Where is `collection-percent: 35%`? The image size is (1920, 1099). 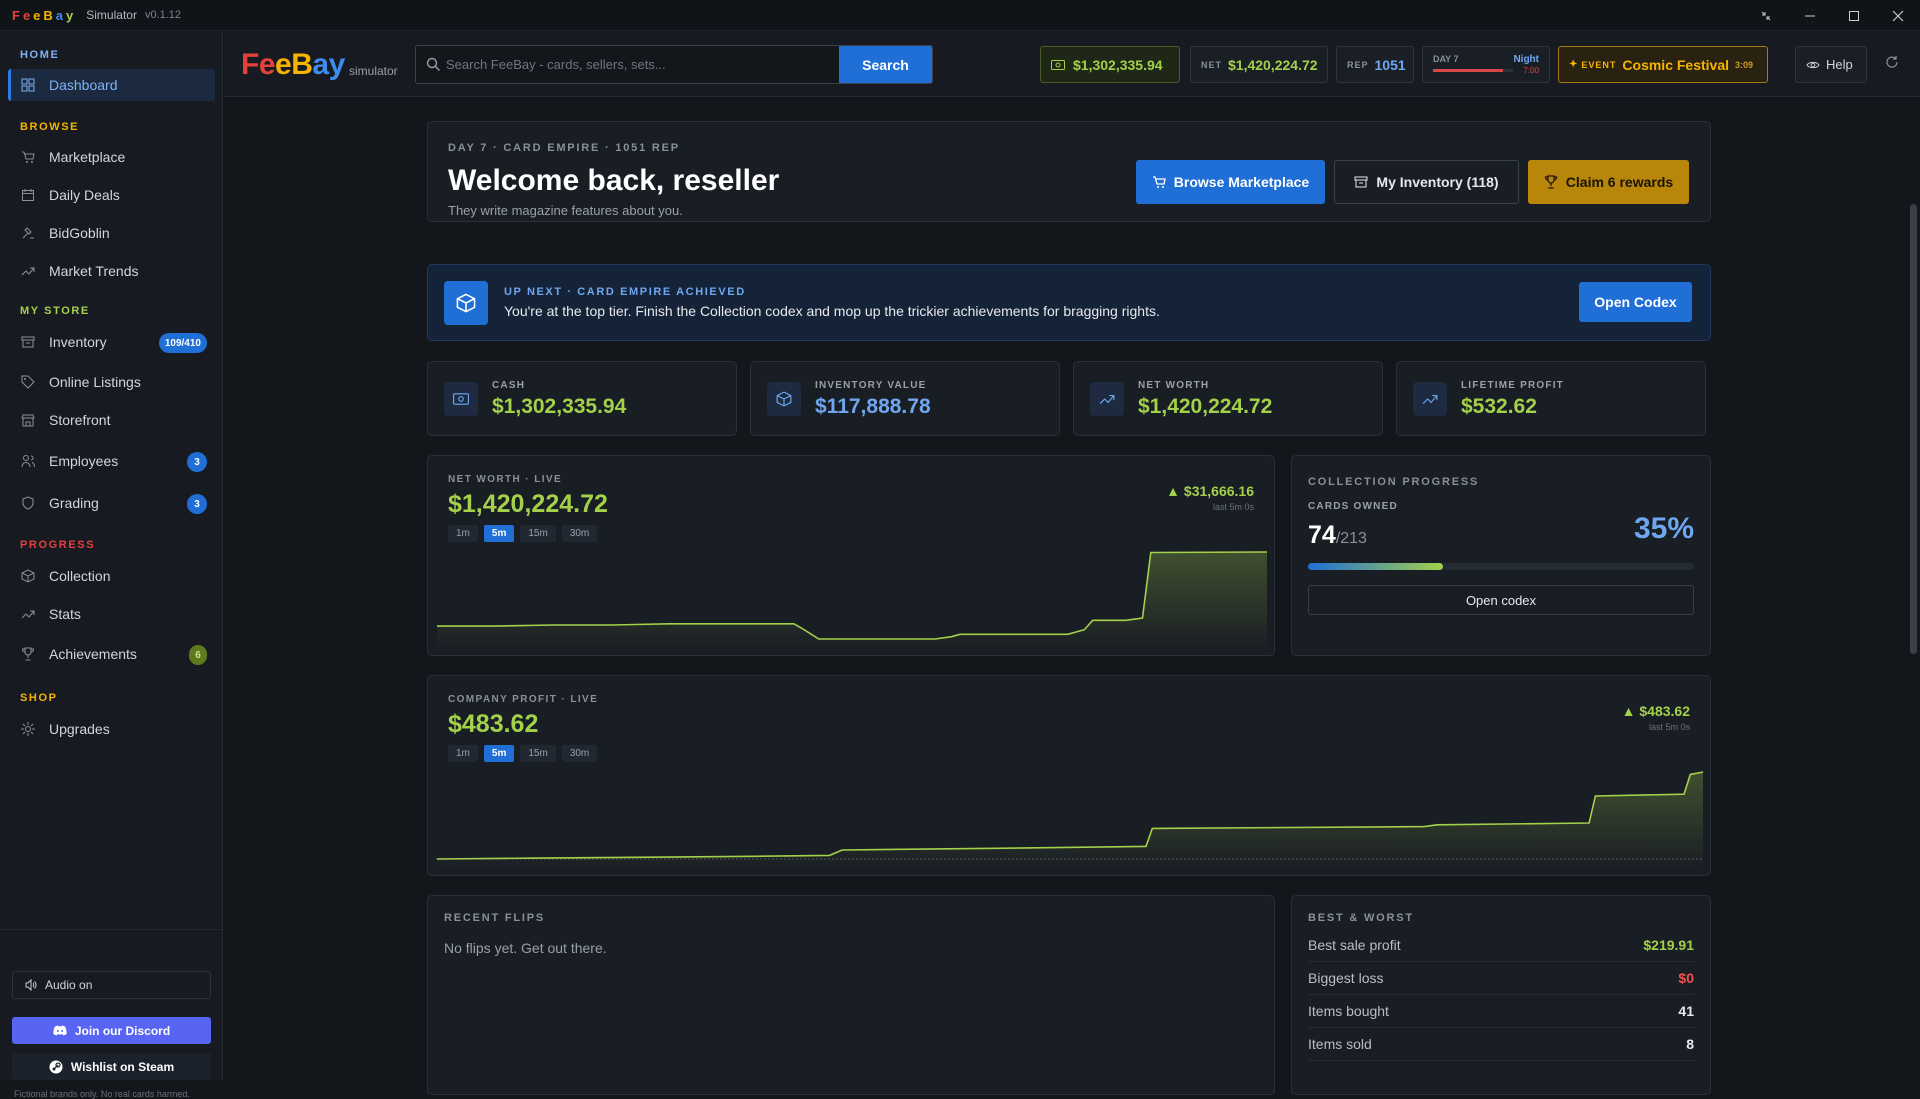
collection-percent: 35% is located at coordinates (1663, 528).